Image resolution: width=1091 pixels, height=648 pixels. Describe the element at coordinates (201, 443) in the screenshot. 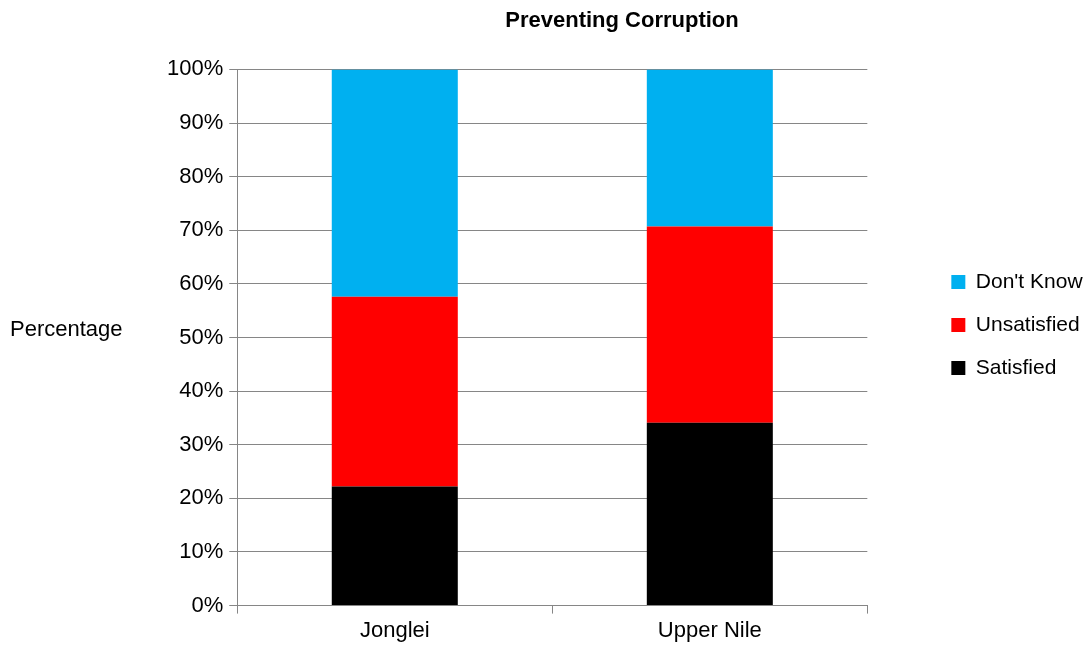

I see `y-tick-label: 30%` at that location.